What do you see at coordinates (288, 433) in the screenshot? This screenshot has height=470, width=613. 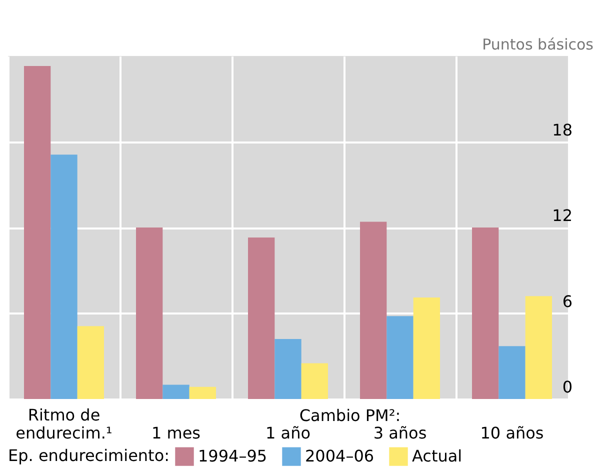 I see `x-tick-label: 1 año` at bounding box center [288, 433].